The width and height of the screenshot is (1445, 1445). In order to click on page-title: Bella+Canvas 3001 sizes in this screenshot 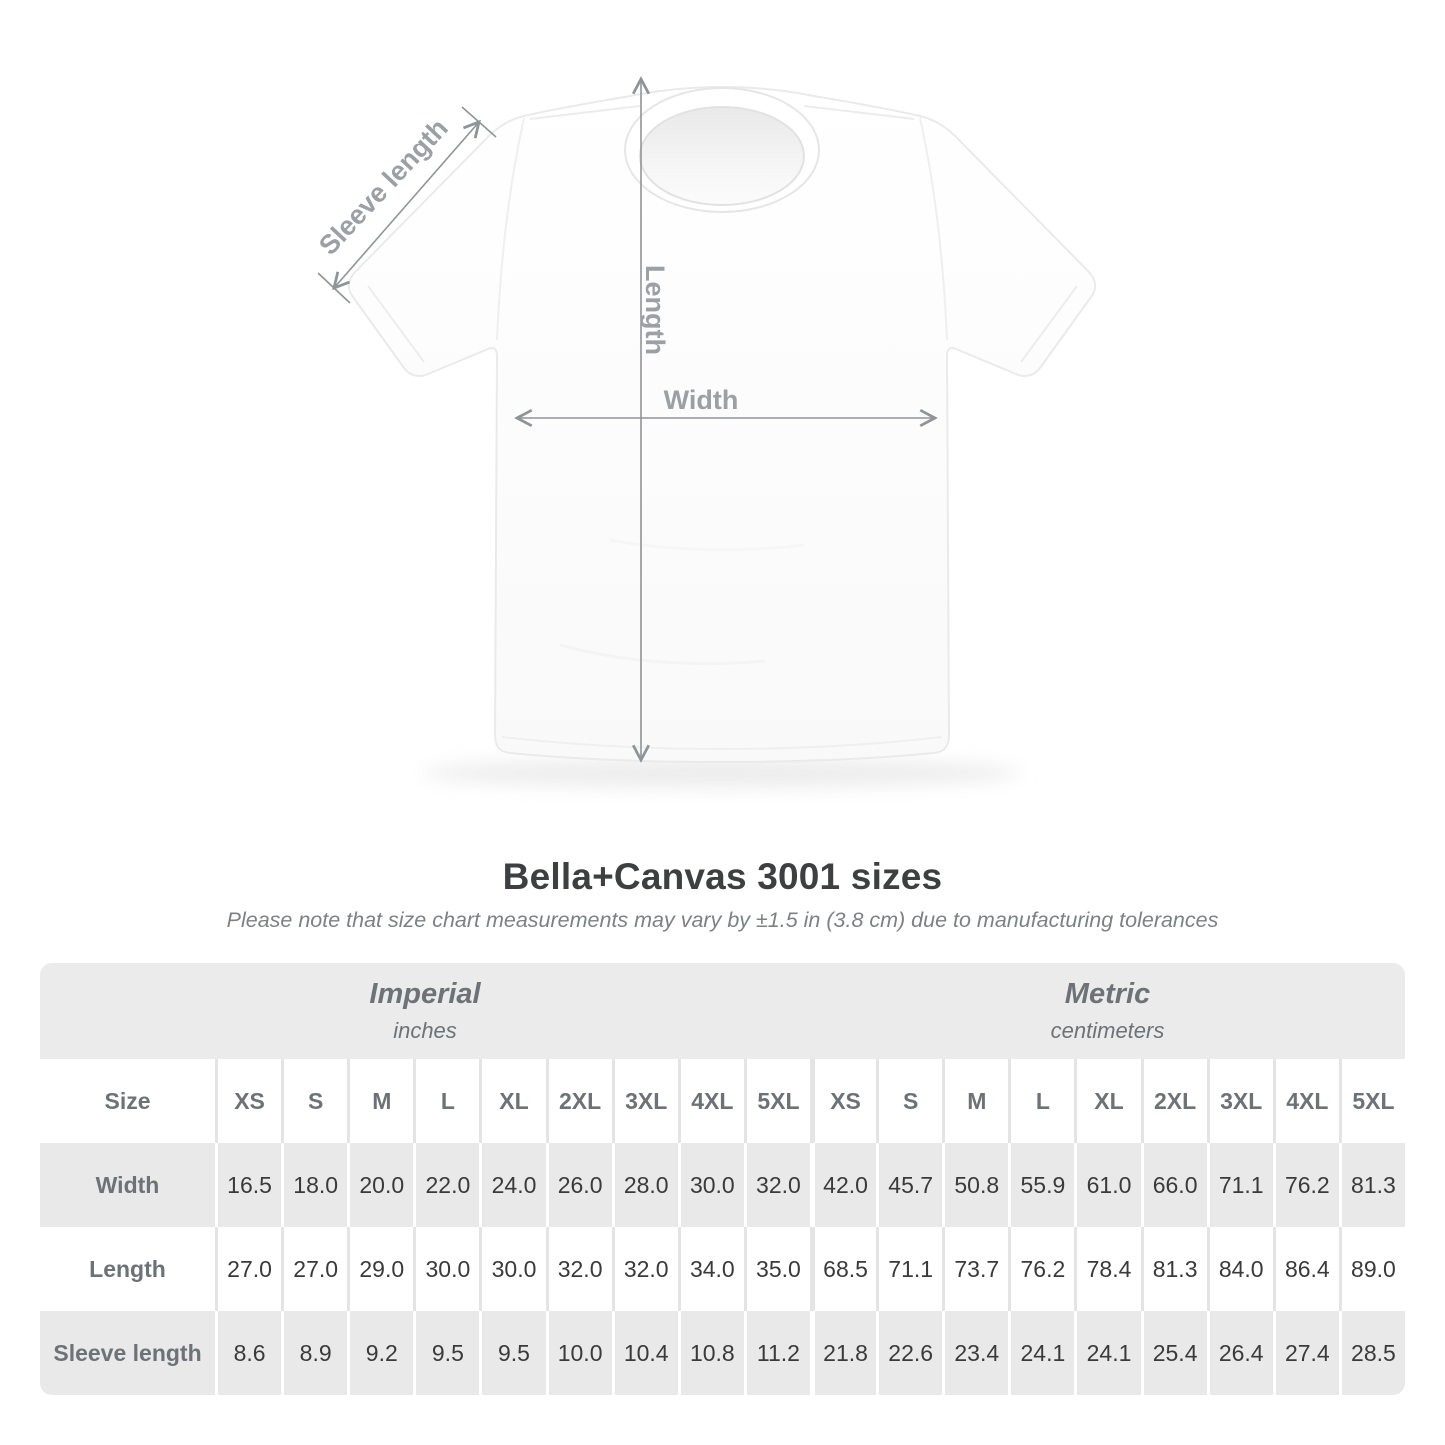, I will do `click(722, 876)`.